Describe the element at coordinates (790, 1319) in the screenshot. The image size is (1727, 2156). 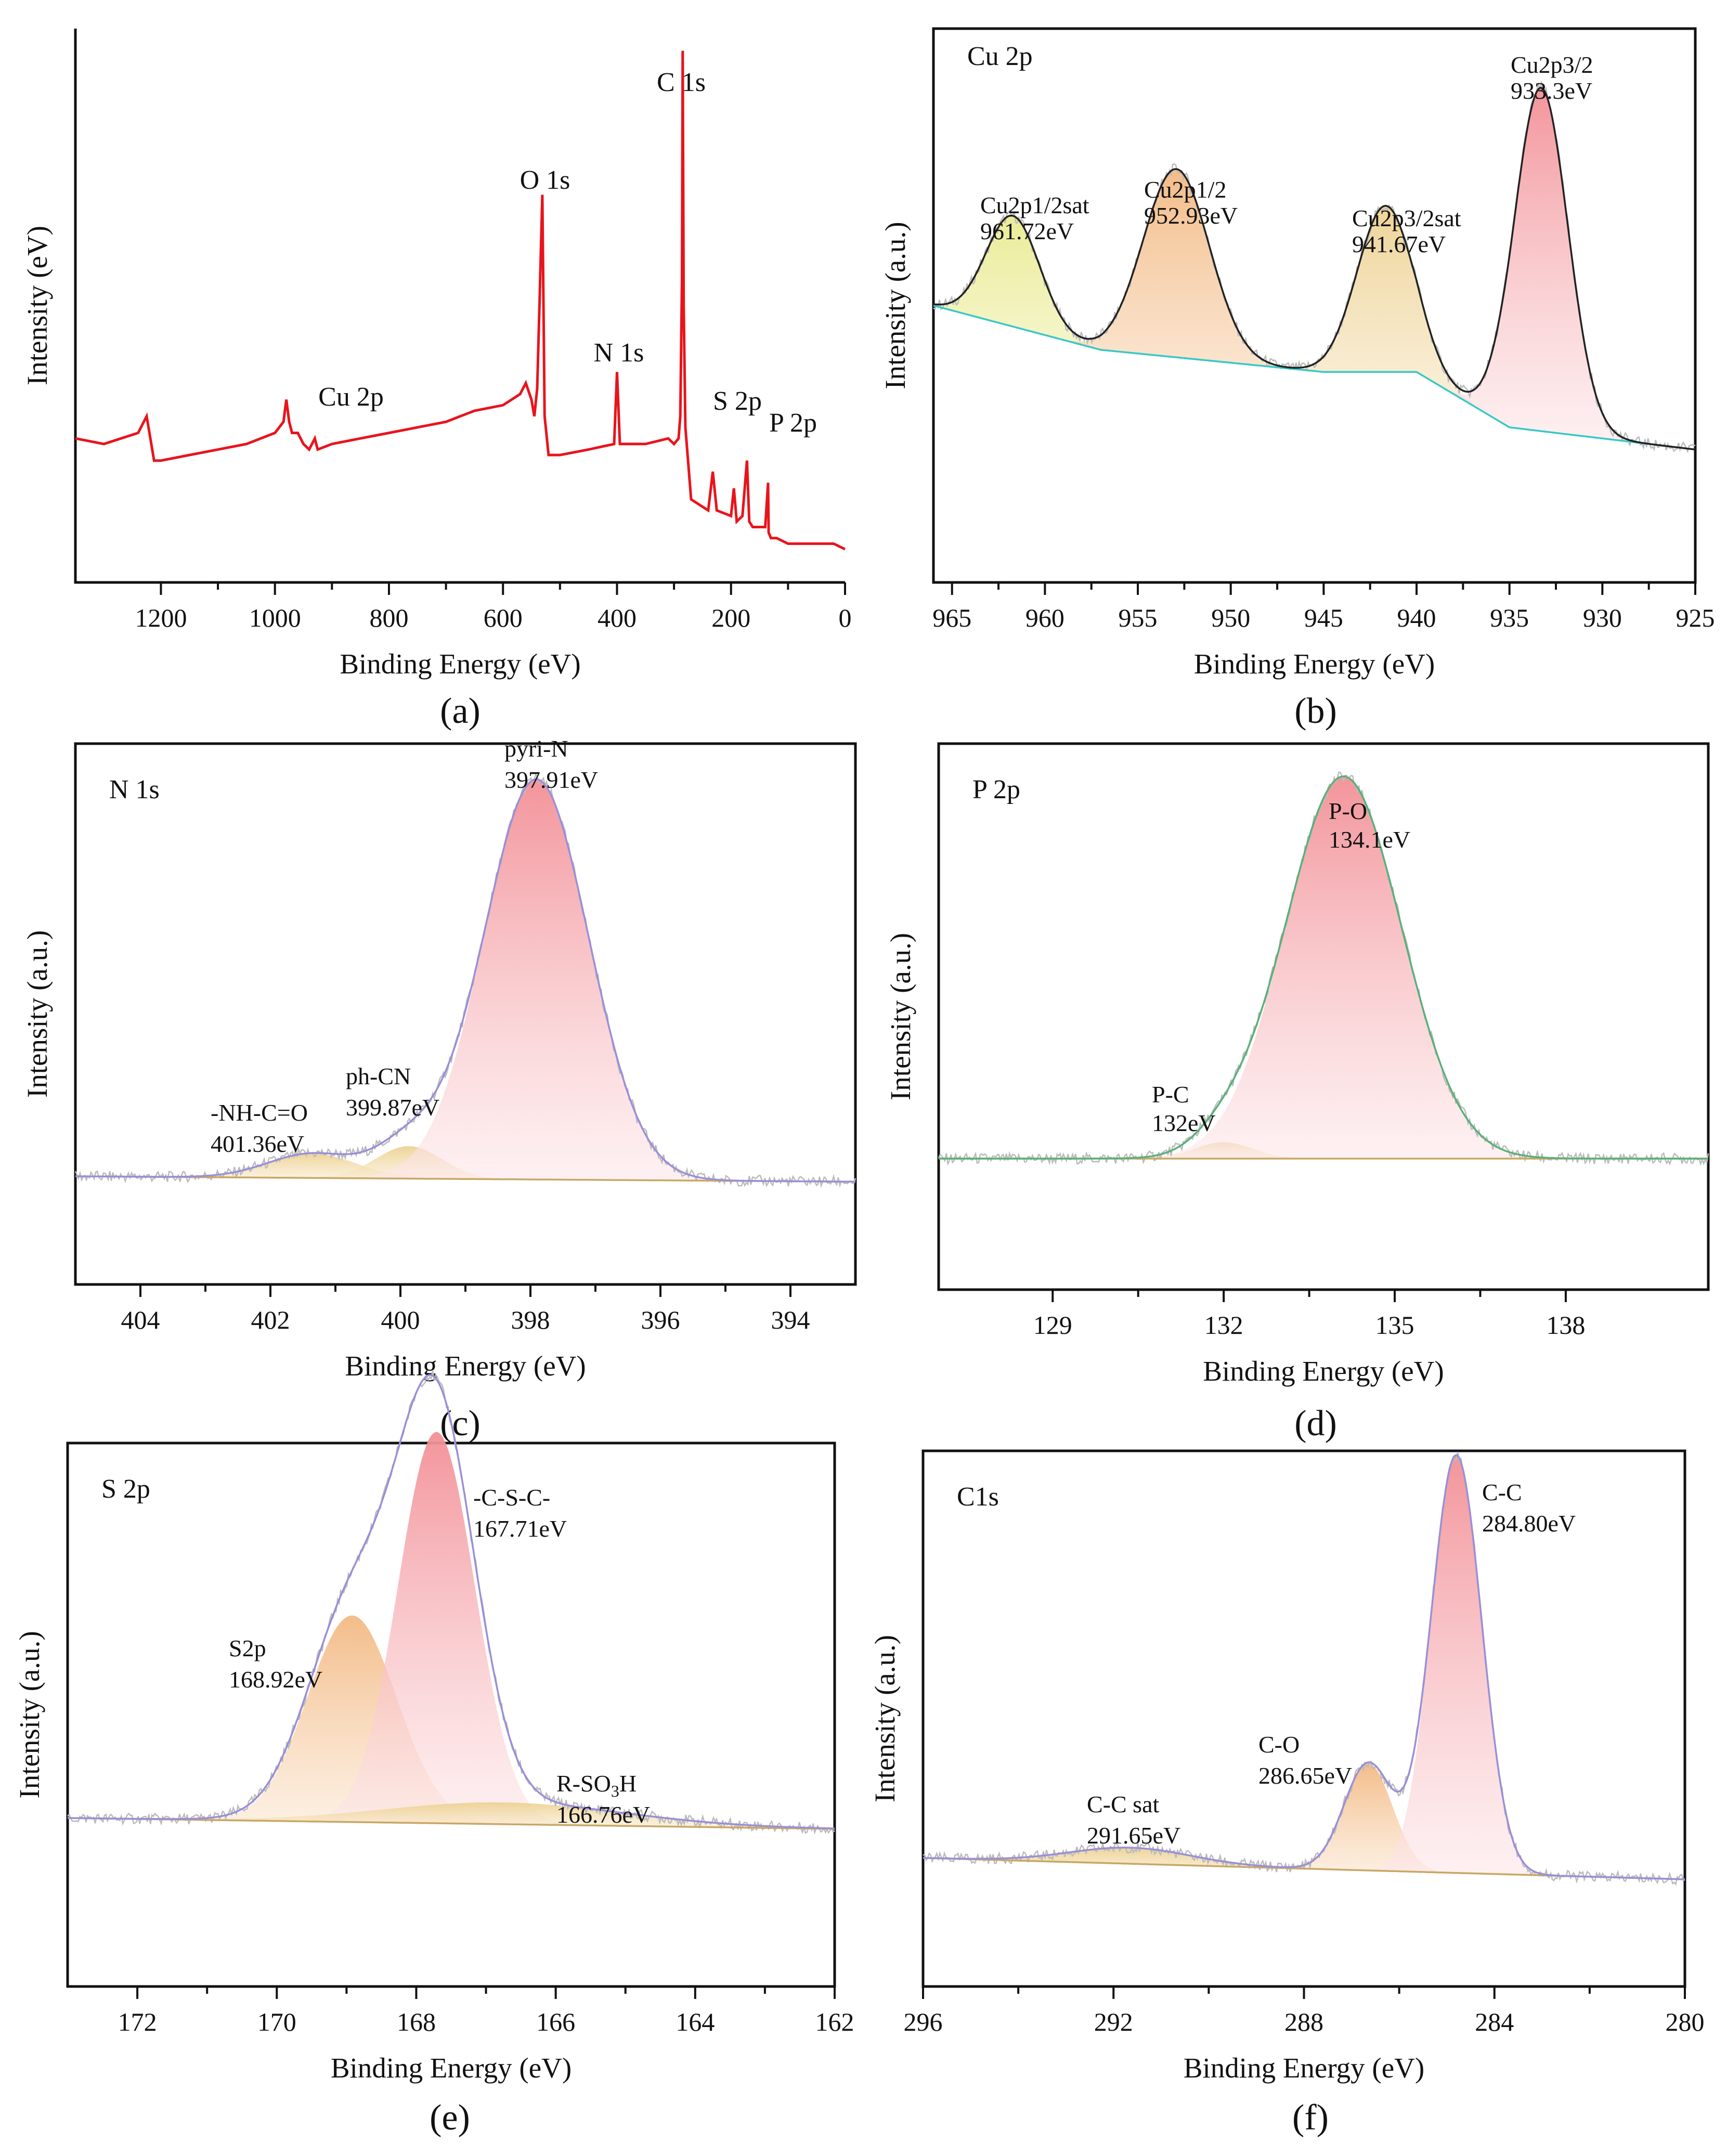
I see `x-tick-label: 394` at that location.